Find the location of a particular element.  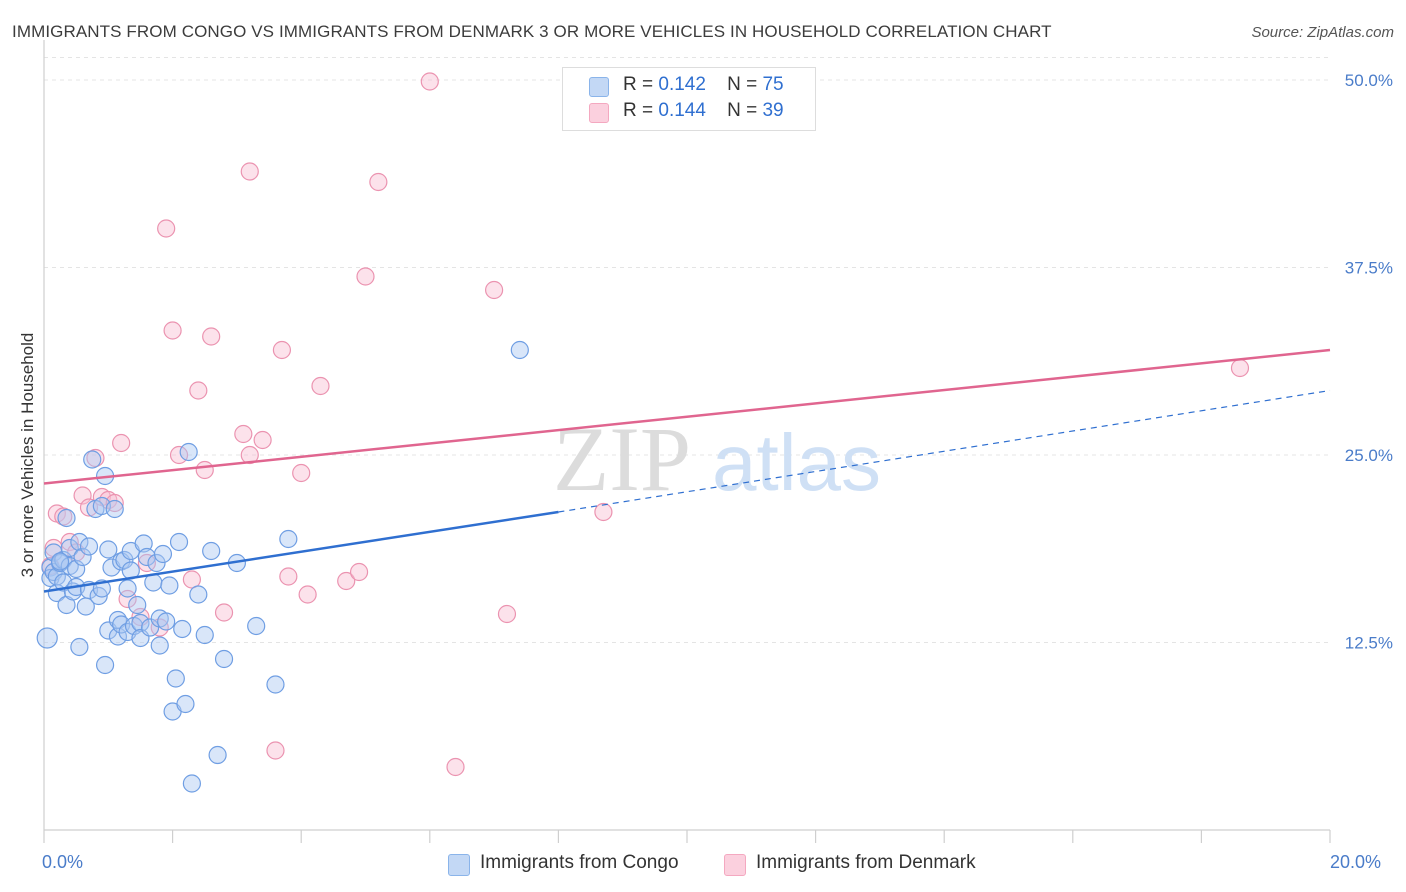

legend-r-value-denmark: 0.144 is located at coordinates (682, 110).